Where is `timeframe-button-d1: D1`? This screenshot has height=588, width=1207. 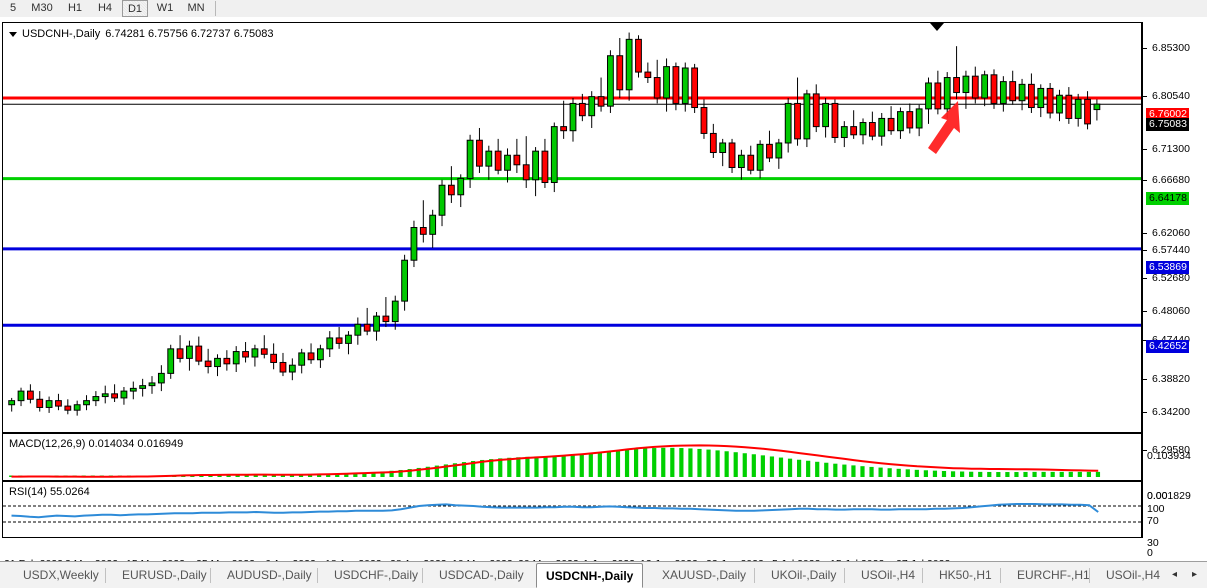
timeframe-button-d1: D1 is located at coordinates (135, 8).